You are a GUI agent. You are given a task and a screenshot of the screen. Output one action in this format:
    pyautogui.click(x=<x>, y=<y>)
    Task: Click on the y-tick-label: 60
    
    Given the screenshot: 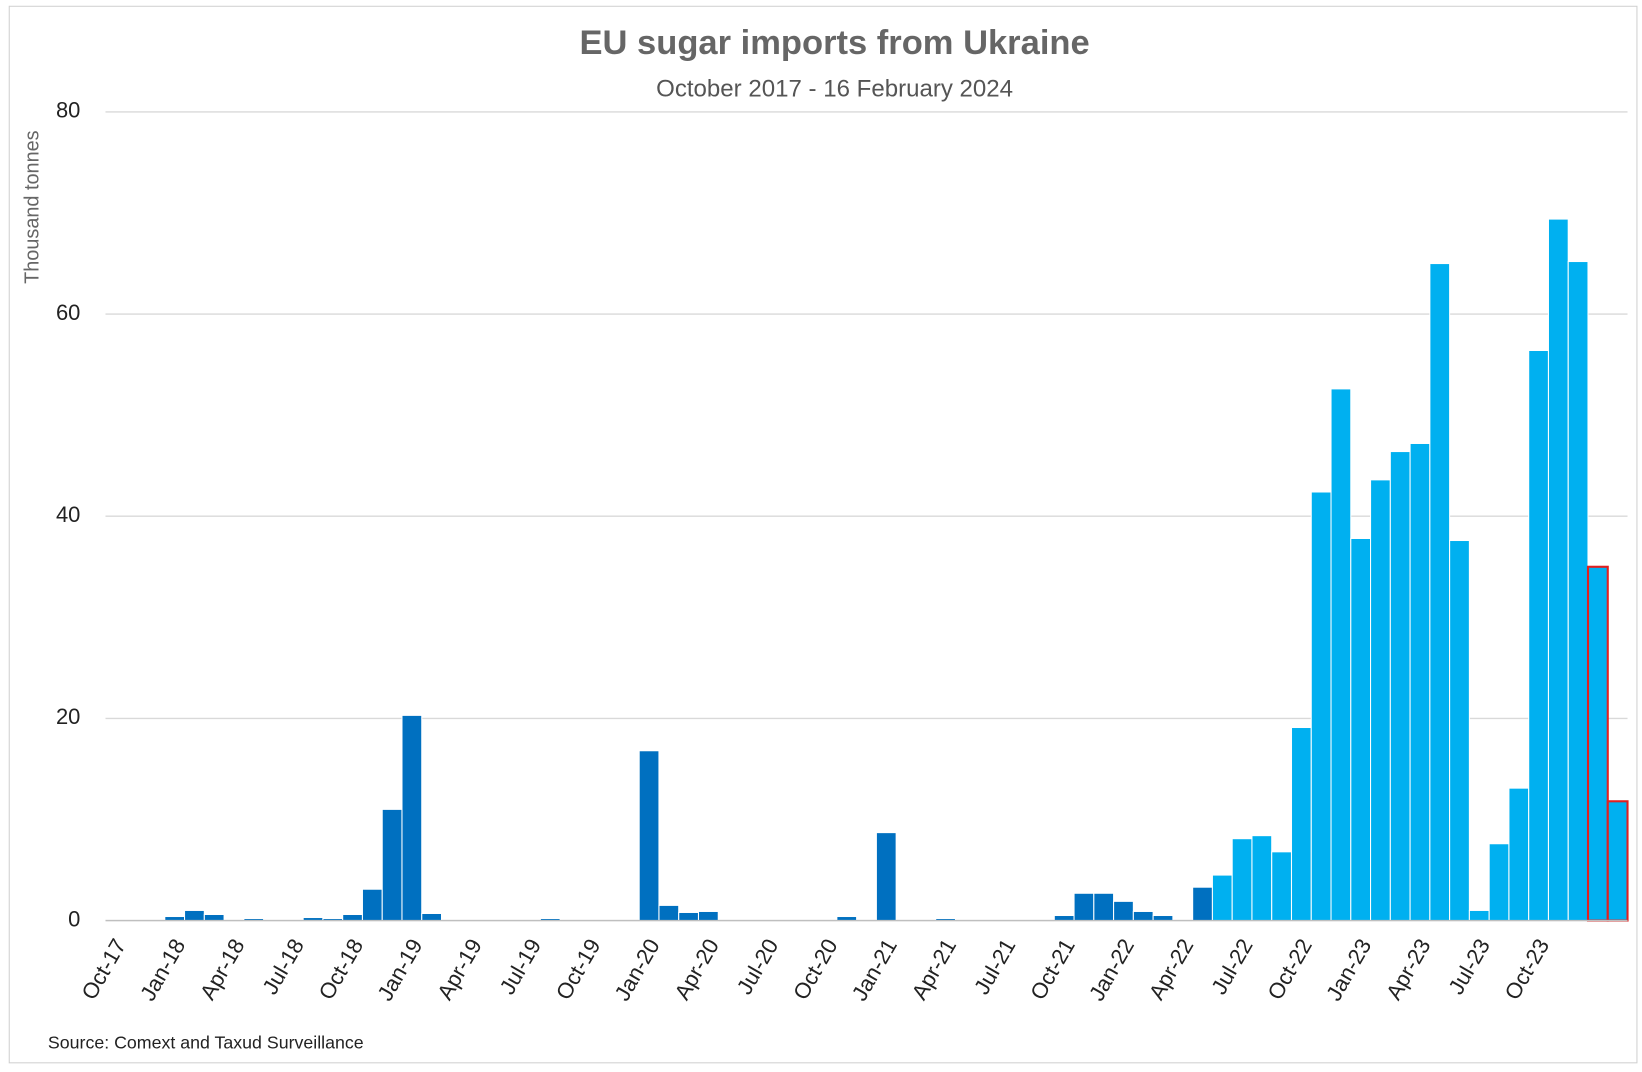 What is the action you would take?
    pyautogui.click(x=68, y=312)
    